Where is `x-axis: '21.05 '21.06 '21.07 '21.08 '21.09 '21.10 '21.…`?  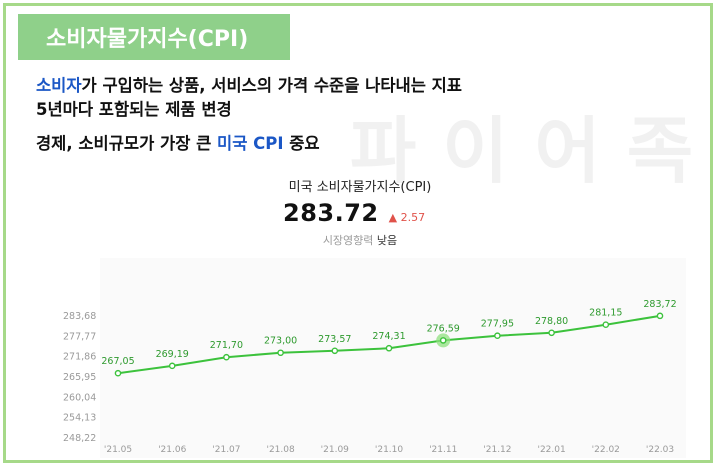 x-axis: '21.05 '21.06 '21.07 '21.08 '21.09 '21.10 '21.… is located at coordinates (389, 450).